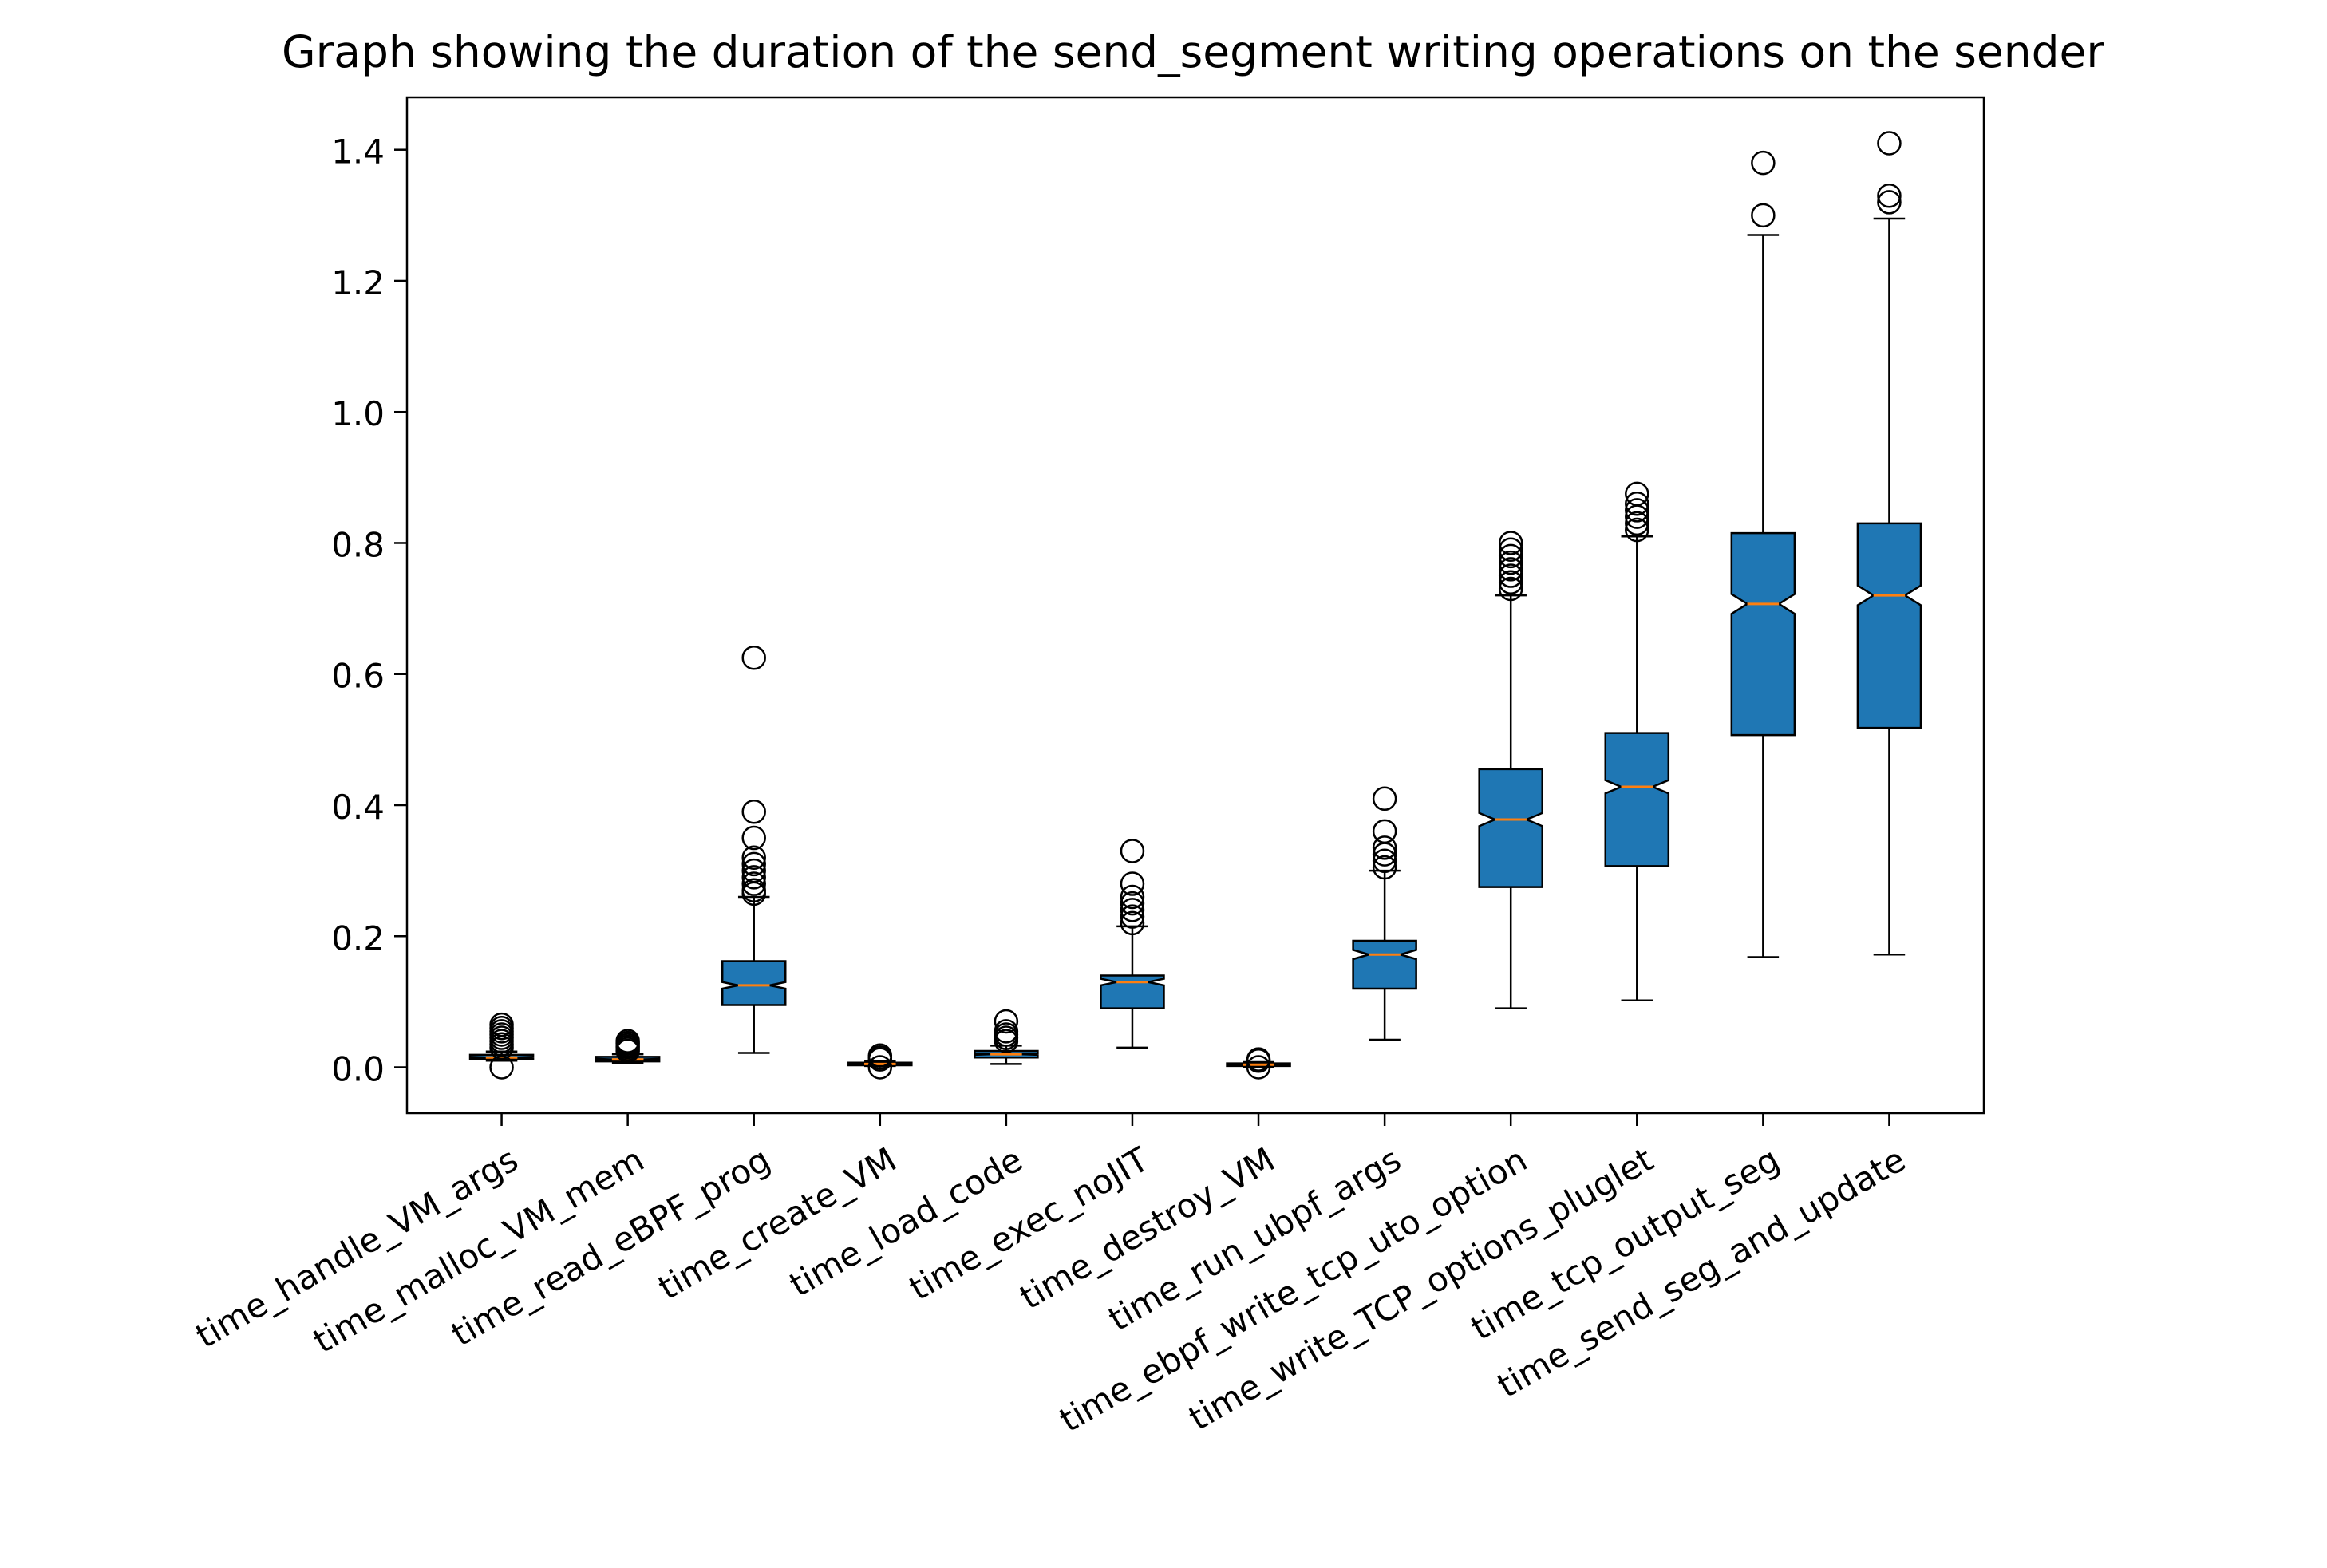  I want to click on y-tick-label: 0.2, so click(358, 938).